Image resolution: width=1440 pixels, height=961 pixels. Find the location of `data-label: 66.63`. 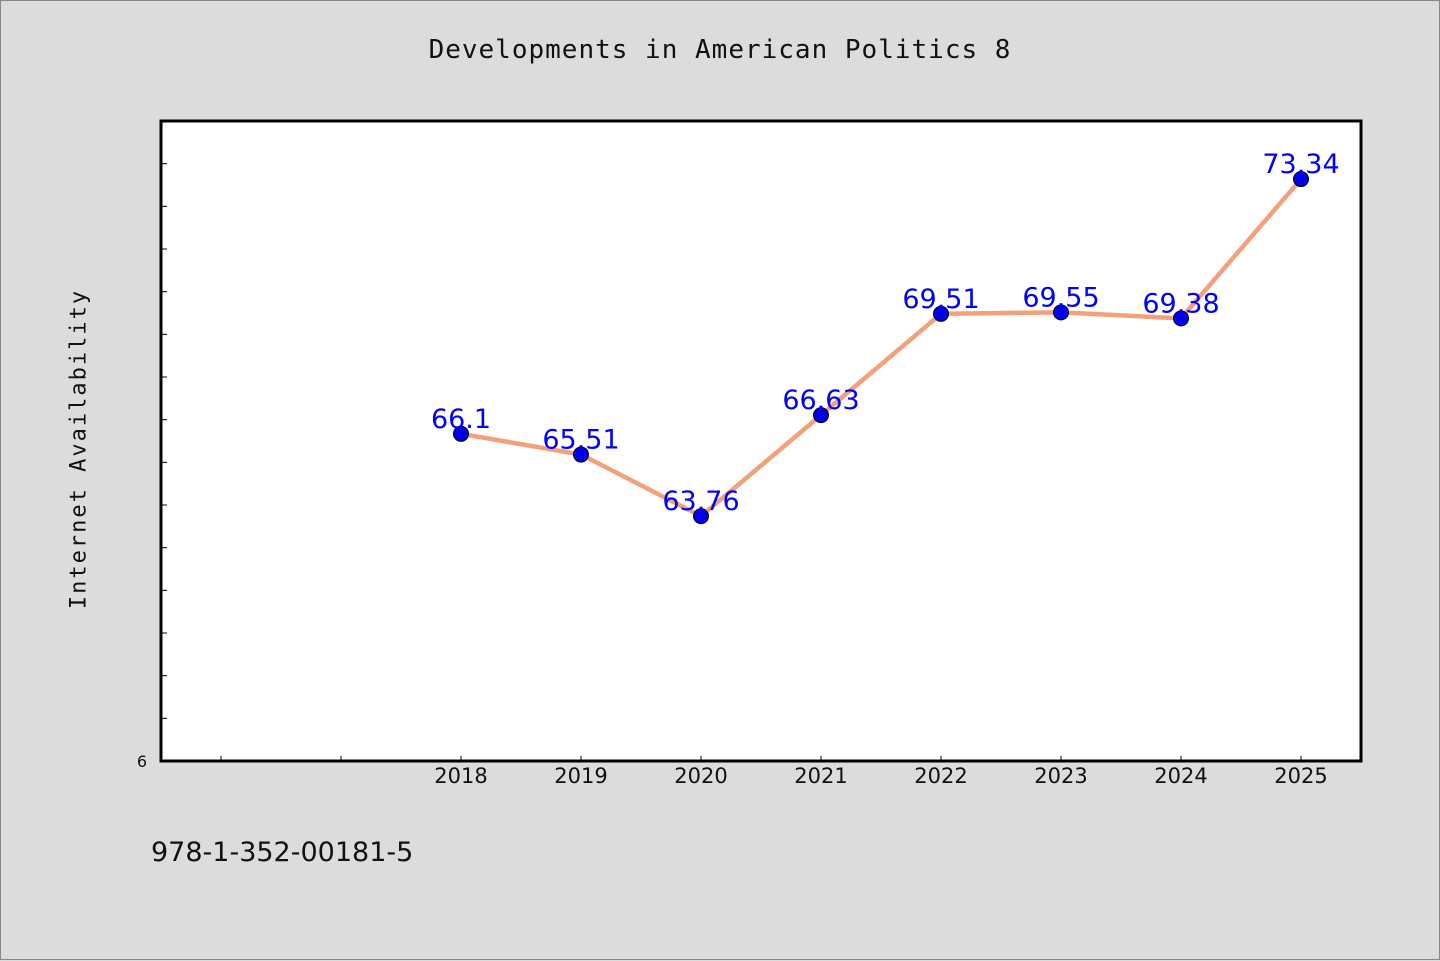

data-label: 66.63 is located at coordinates (820, 400).